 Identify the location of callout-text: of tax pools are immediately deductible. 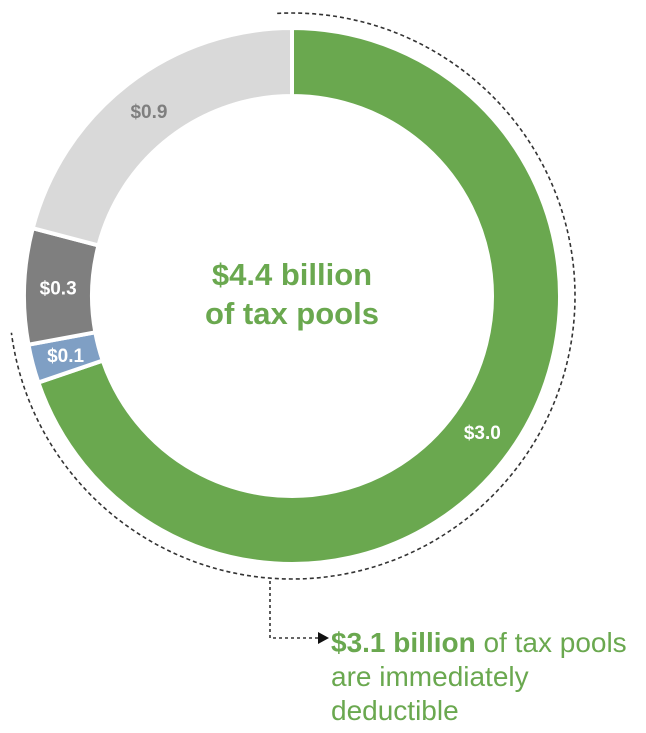
(479, 676).